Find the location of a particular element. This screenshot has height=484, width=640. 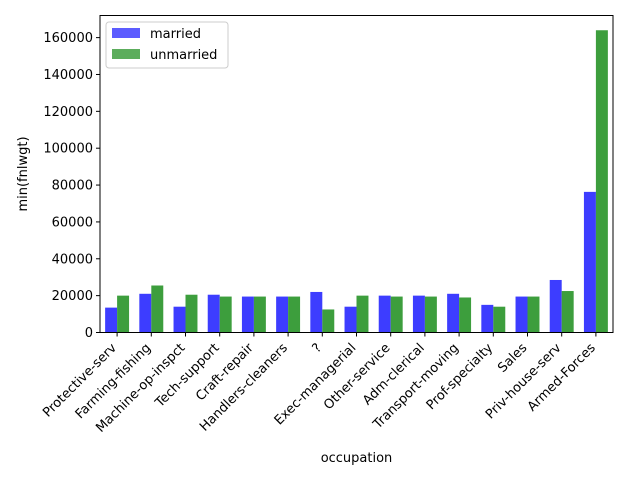

y-tick-label: 120000 is located at coordinates (68, 112).